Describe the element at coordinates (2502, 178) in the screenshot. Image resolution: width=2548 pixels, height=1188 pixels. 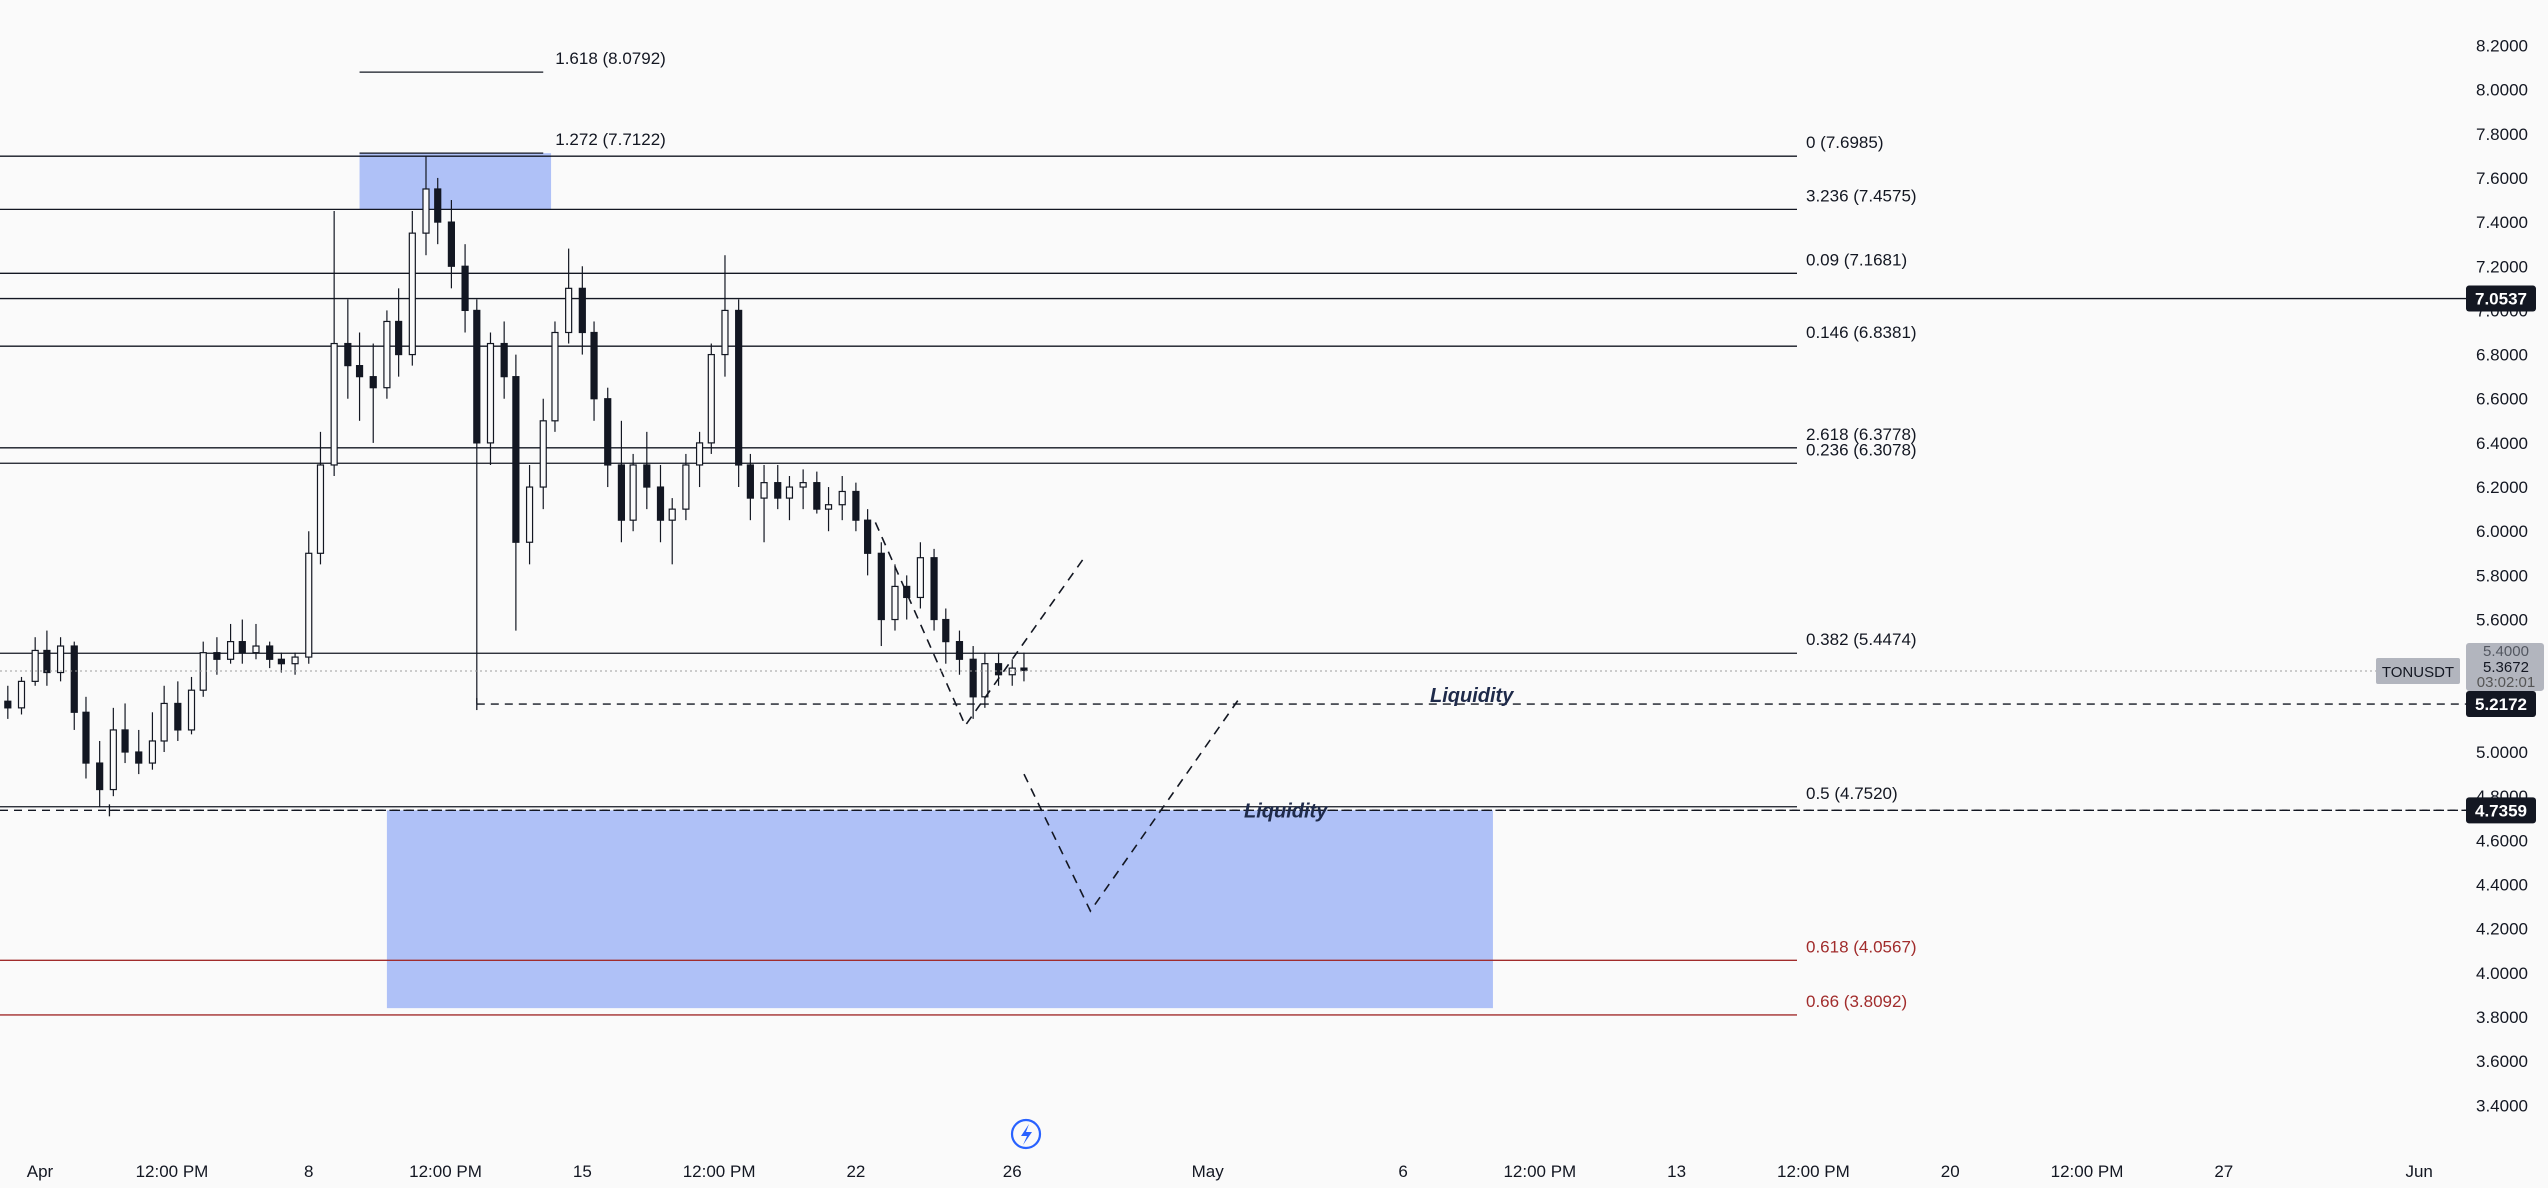
I see `y-tick-label-3: 7.6000` at that location.